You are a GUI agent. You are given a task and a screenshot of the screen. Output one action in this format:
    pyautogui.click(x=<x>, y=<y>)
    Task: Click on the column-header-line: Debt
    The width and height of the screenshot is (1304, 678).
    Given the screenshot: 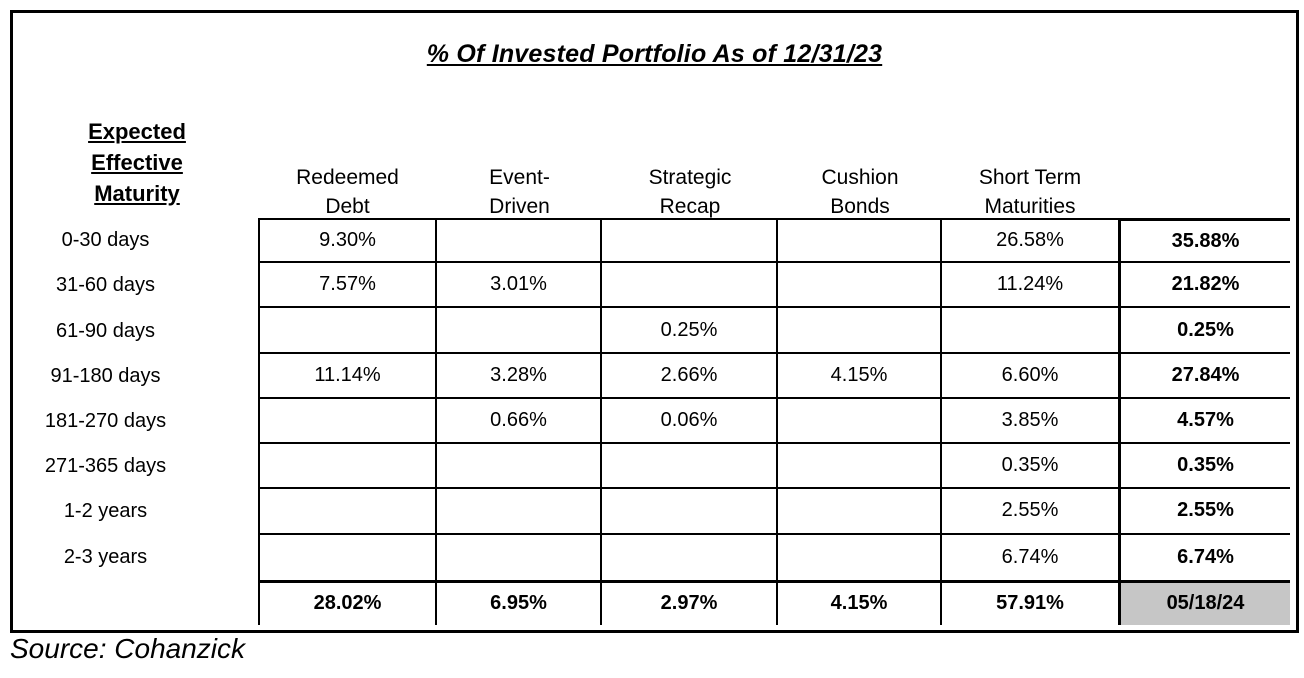 What is the action you would take?
    pyautogui.click(x=347, y=206)
    